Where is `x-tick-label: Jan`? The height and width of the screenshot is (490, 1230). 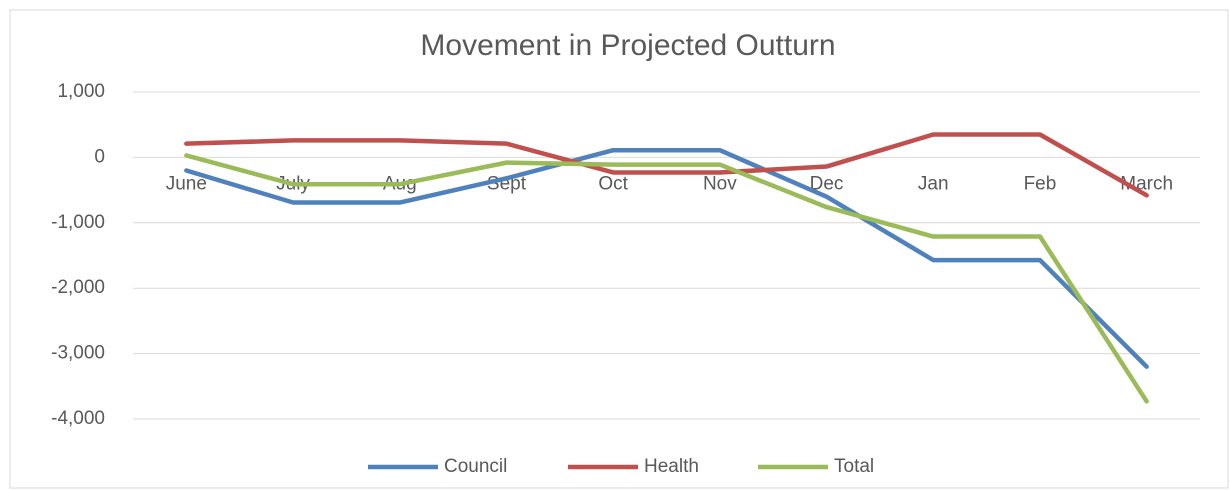
x-tick-label: Jan is located at coordinates (933, 183).